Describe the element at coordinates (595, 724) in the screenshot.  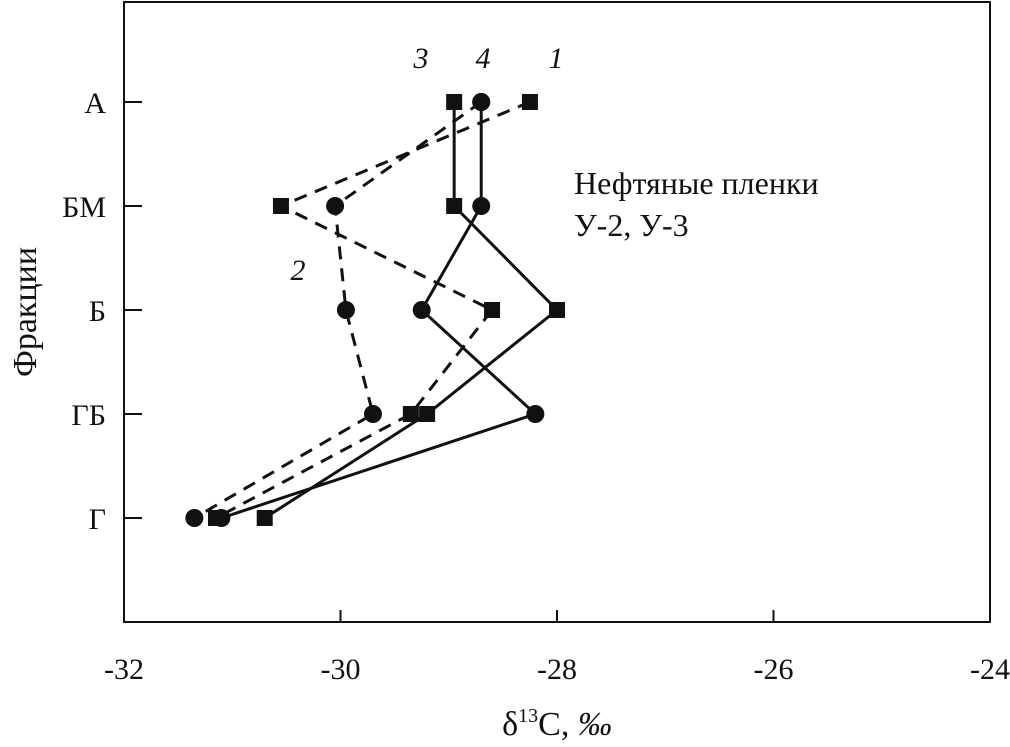
I see `x-axis-label-unit: ‰` at that location.